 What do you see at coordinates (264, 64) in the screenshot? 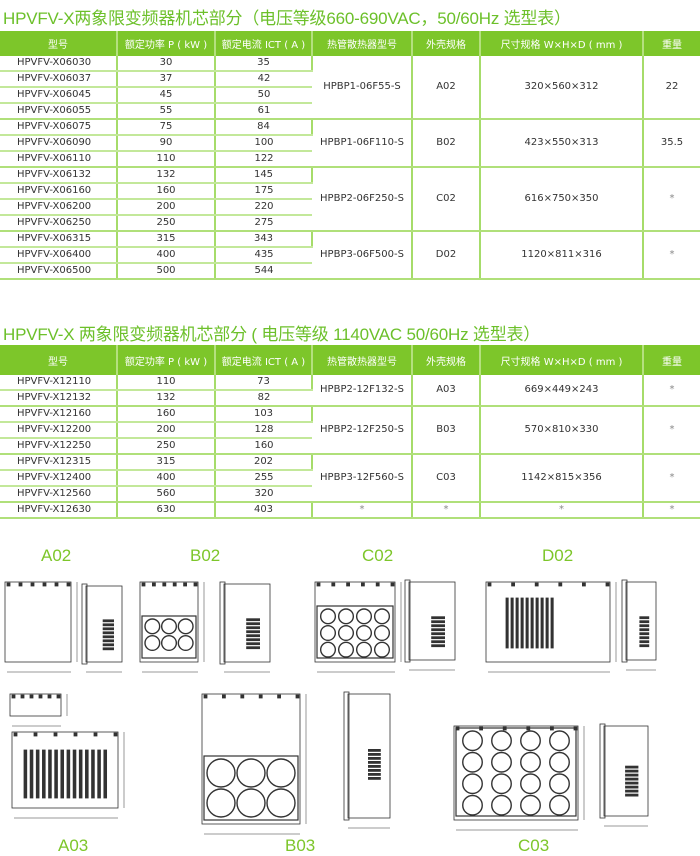
I see `current-cell: 35` at bounding box center [264, 64].